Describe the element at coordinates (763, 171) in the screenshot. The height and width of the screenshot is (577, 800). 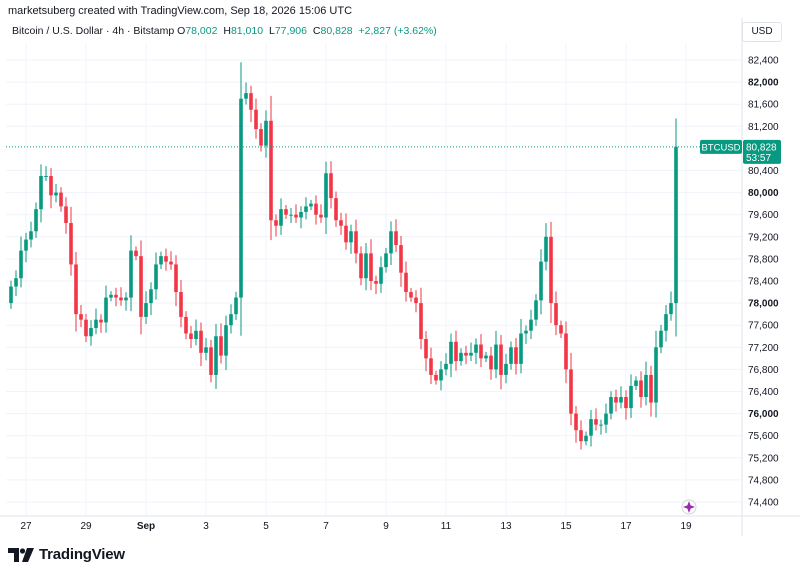
I see `price-tick-label: 80,400` at that location.